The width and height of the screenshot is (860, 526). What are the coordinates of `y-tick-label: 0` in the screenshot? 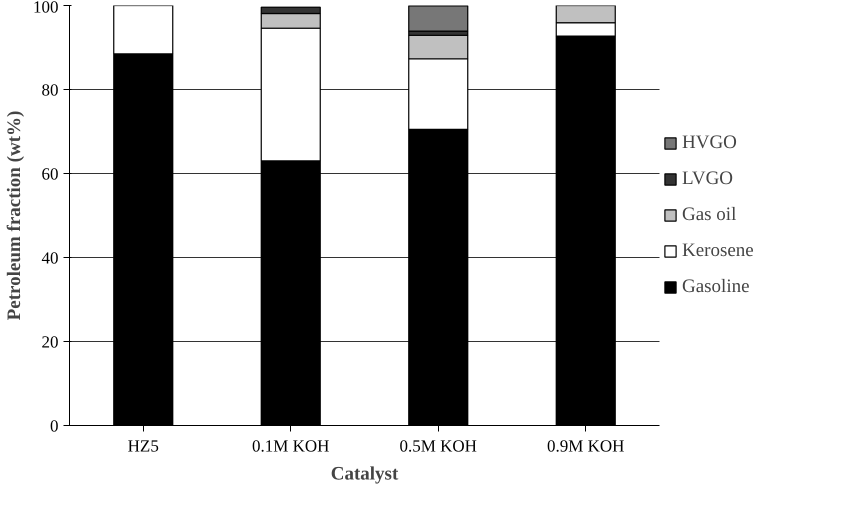 It's located at (54, 426).